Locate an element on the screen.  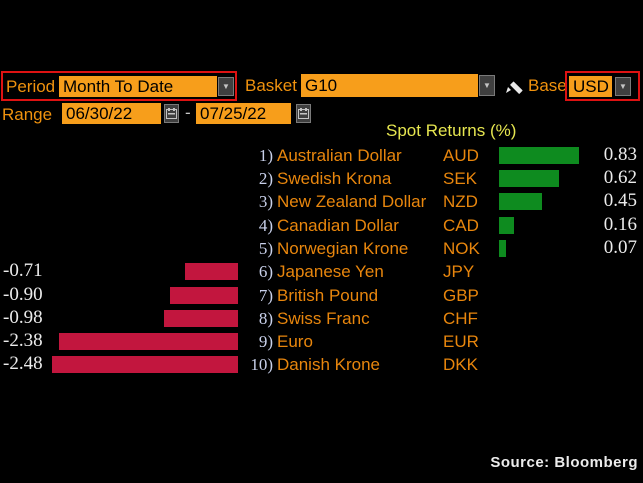
currency-name: Australian Dollar is located at coordinates (339, 155).